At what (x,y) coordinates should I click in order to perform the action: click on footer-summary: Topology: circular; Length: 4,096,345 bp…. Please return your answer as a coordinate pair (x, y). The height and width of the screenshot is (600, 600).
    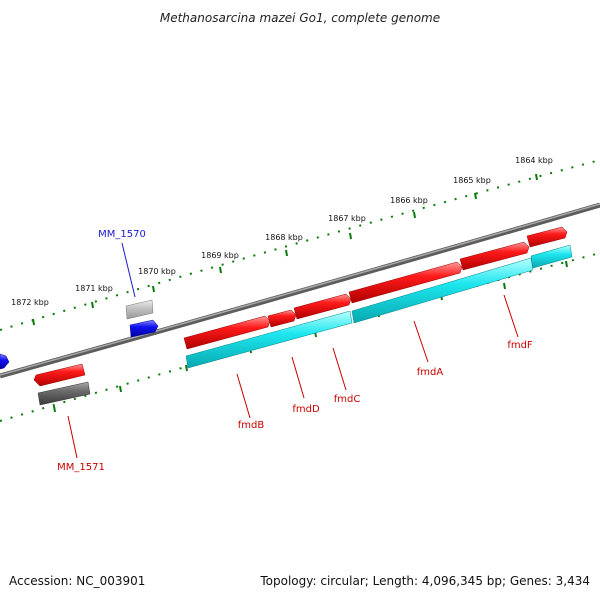
    Looking at the image, I should click on (424, 581).